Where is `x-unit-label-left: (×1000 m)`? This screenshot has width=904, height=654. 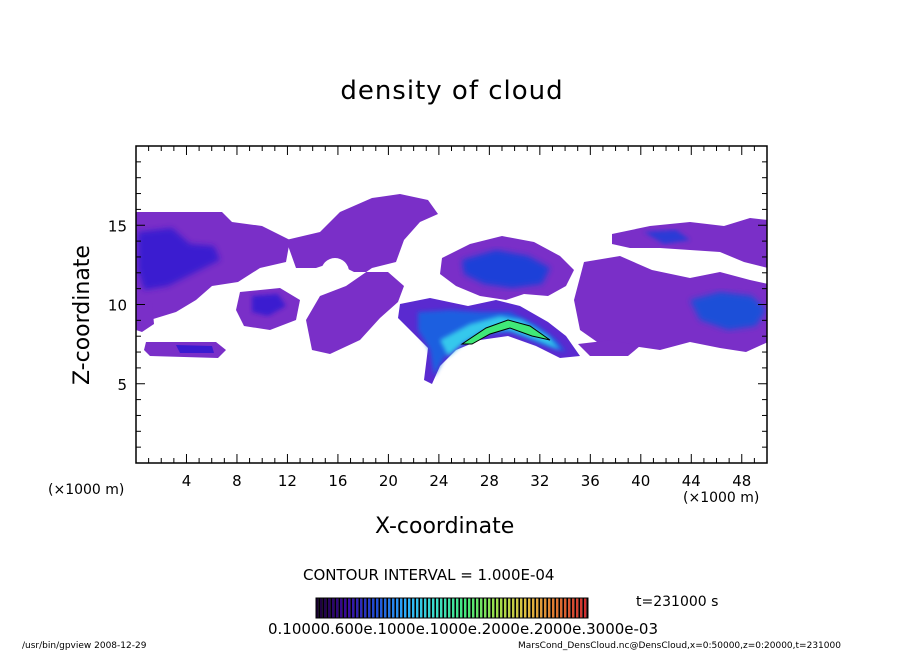 x-unit-label-left: (×1000 m) is located at coordinates (86, 490).